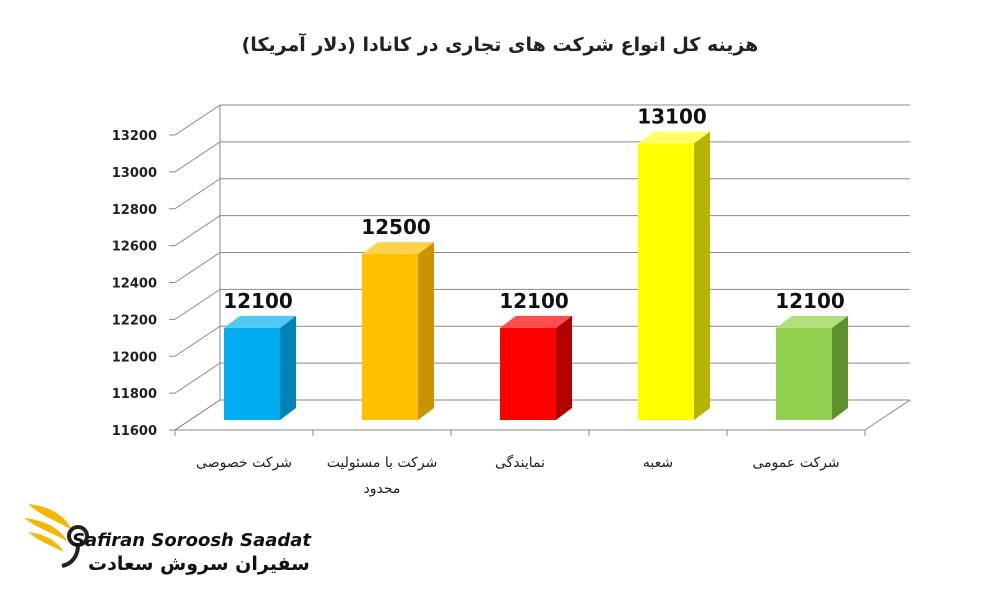 Image resolution: width=1000 pixels, height=600 pixels. I want to click on data-label: 12500, so click(396, 227).